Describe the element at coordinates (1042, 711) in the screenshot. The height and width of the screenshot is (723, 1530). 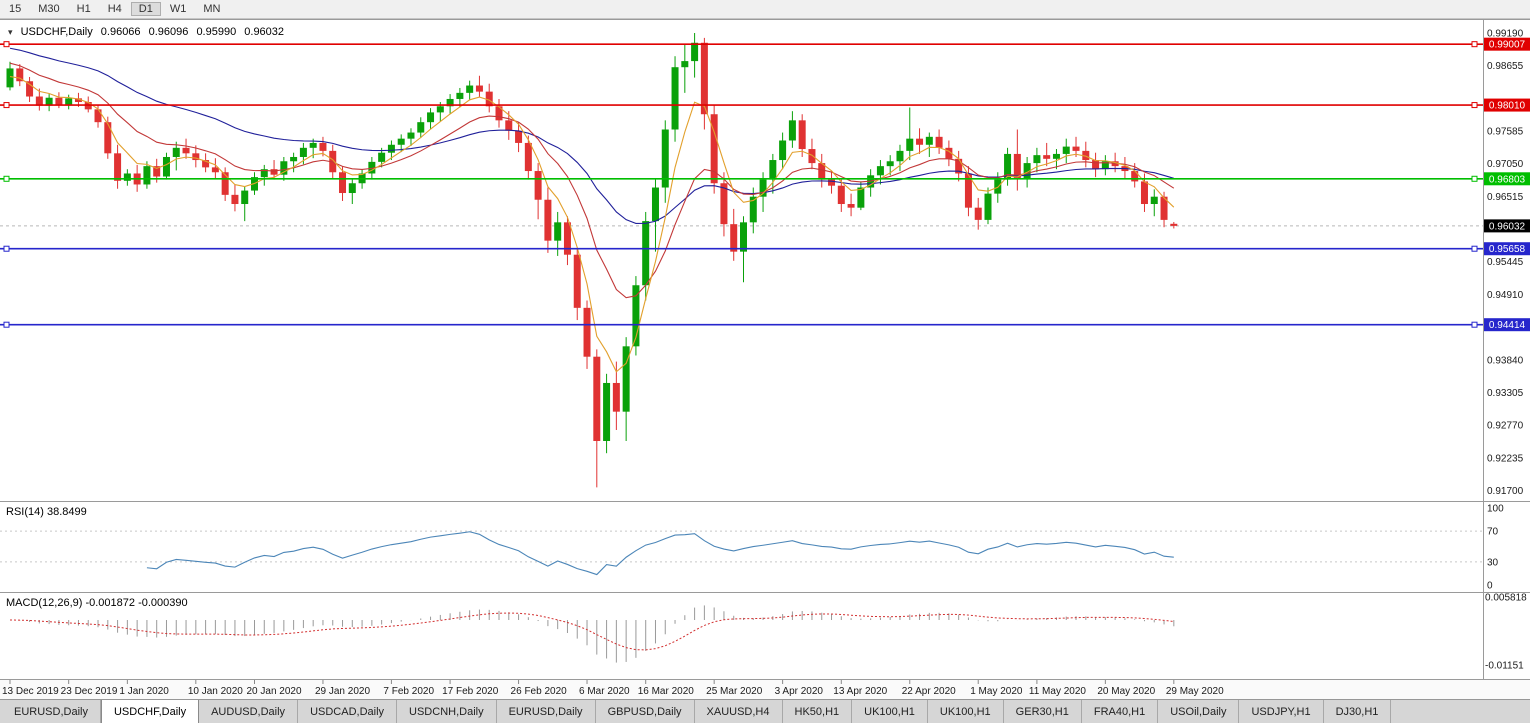
I see `chart-tab-ger30-h1: GER30,H1` at that location.